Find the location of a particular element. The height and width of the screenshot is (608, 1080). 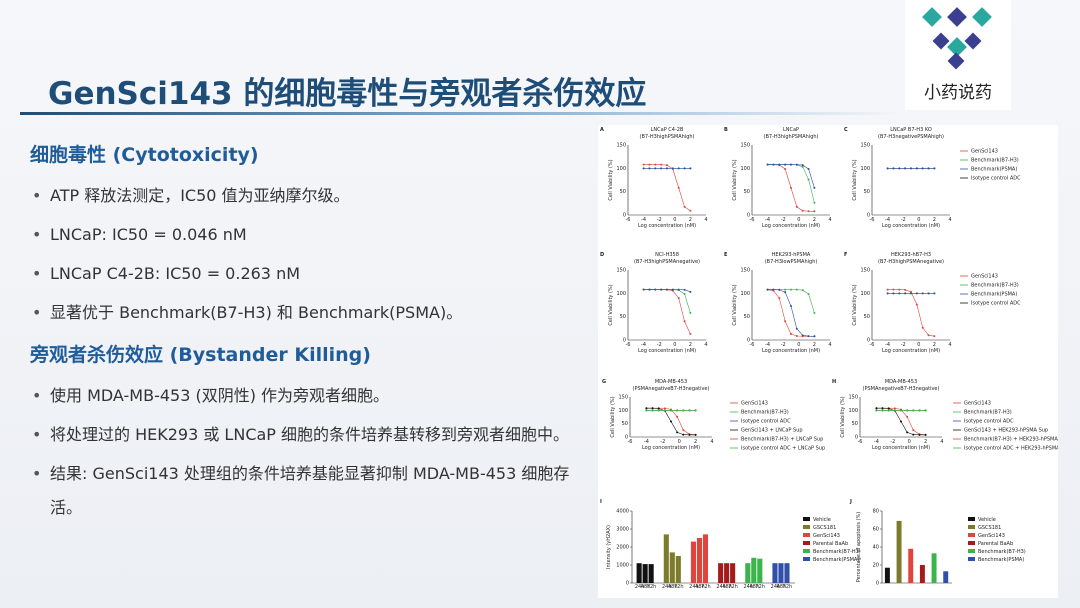

legend-label: Vehicle is located at coordinates (987, 520).